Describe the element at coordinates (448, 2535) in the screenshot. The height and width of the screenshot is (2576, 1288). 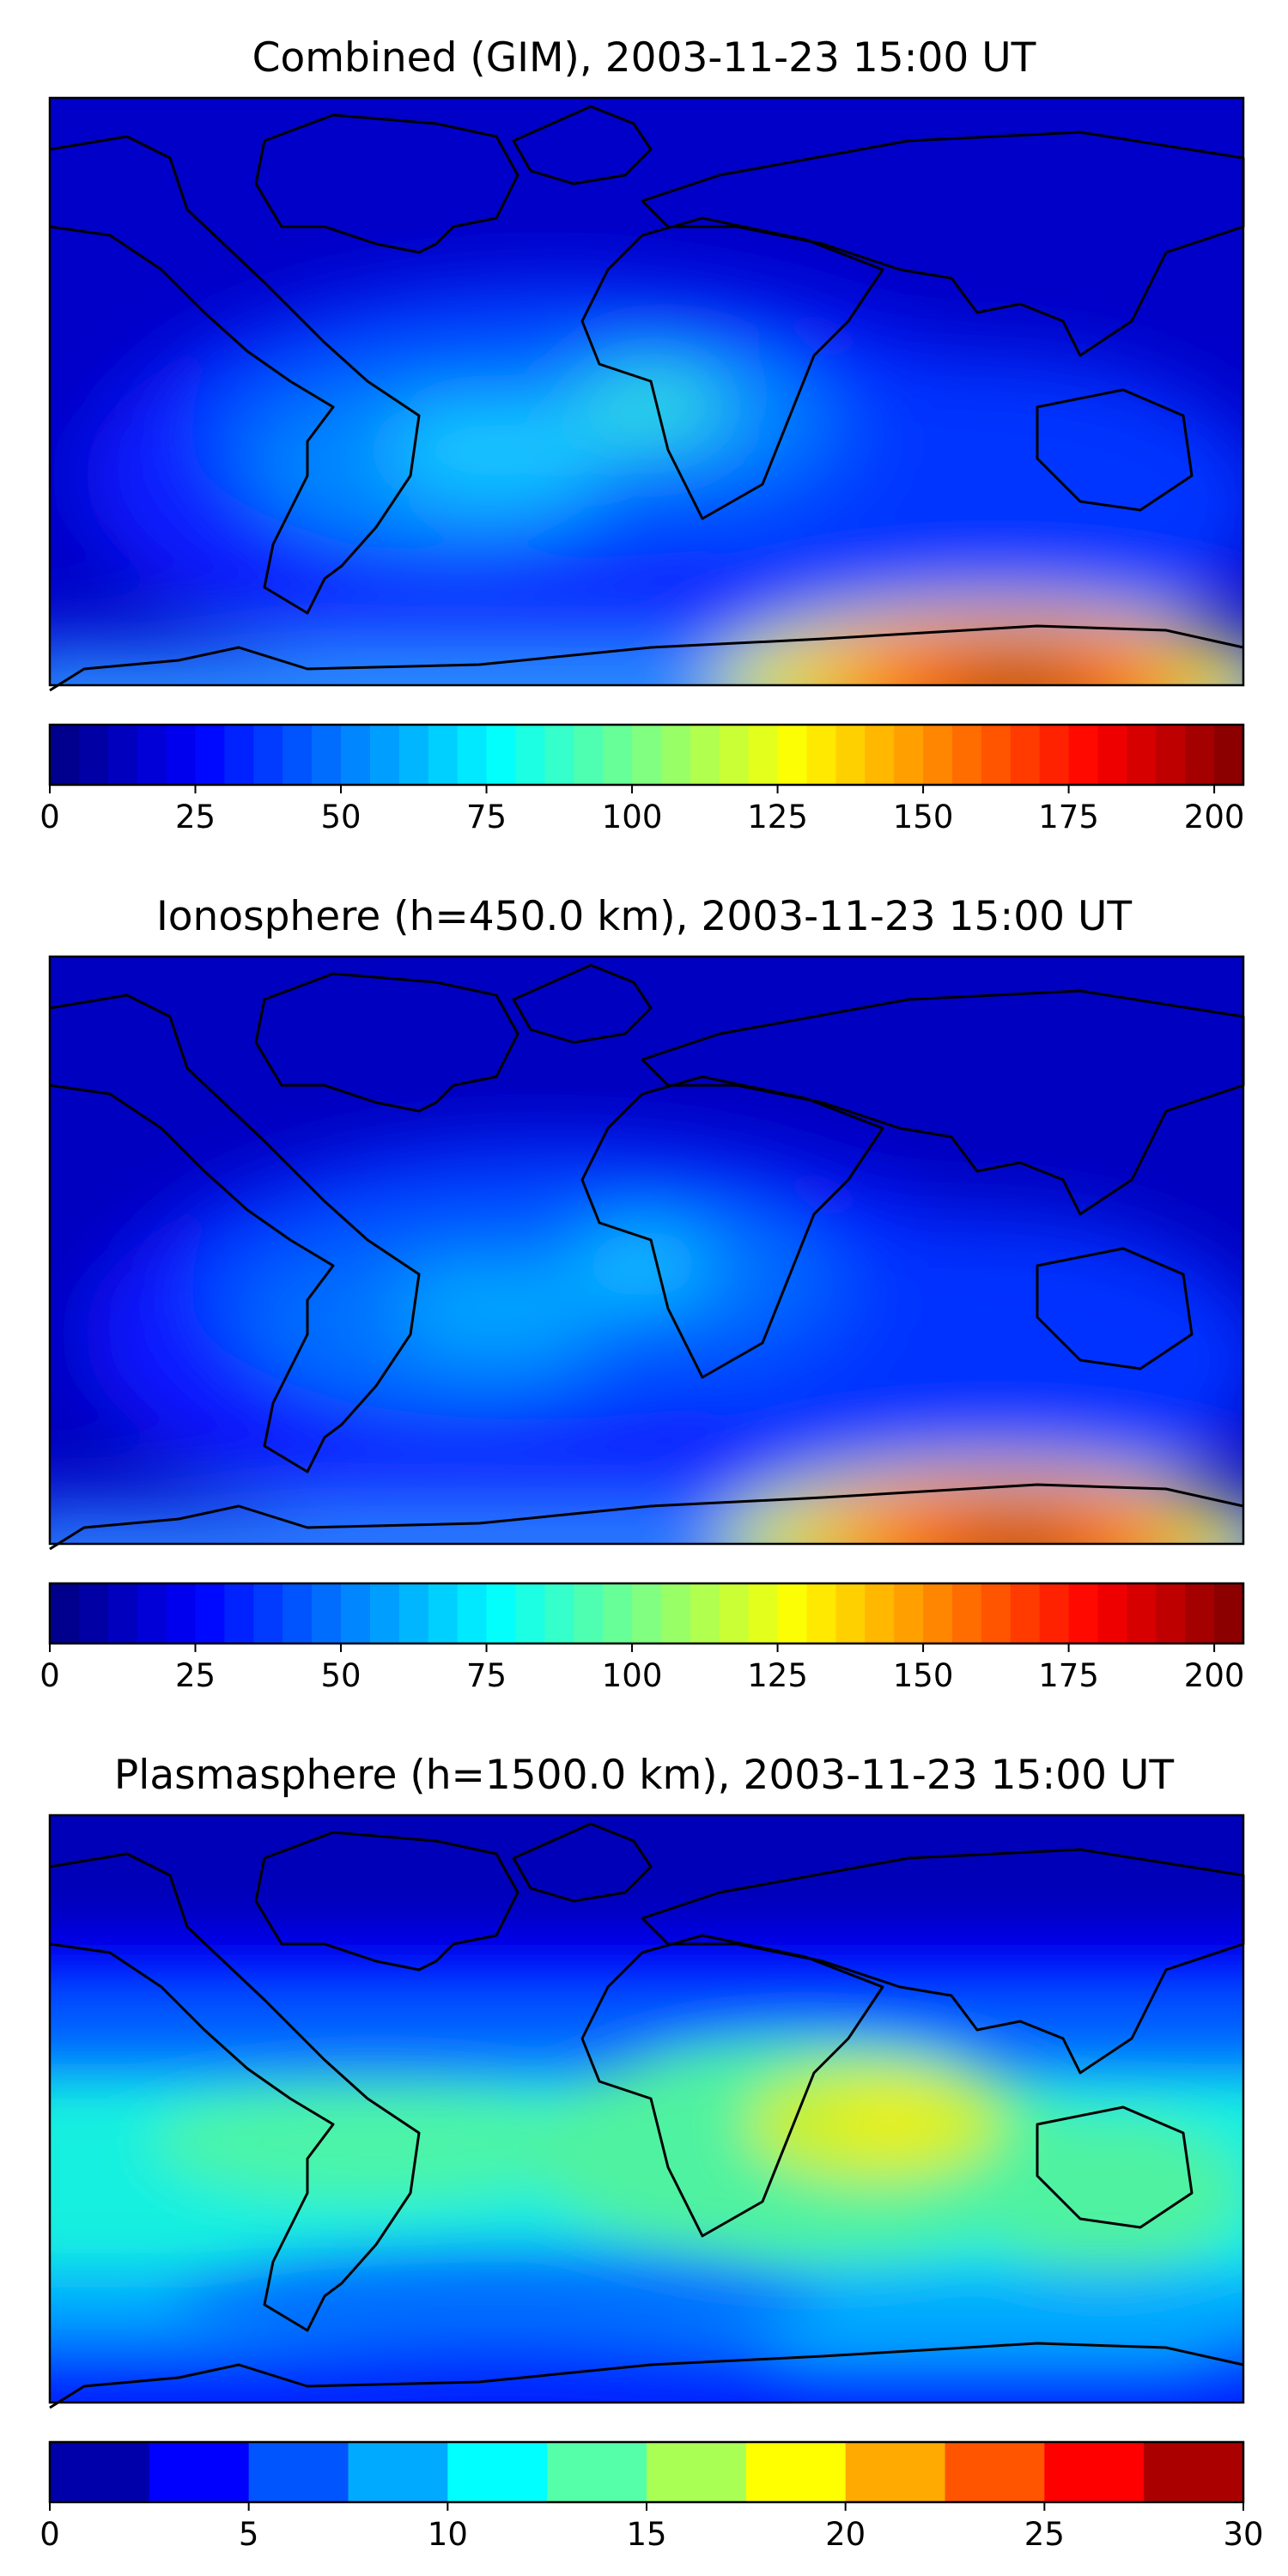
I see `colorbar-tick-label: 10` at that location.